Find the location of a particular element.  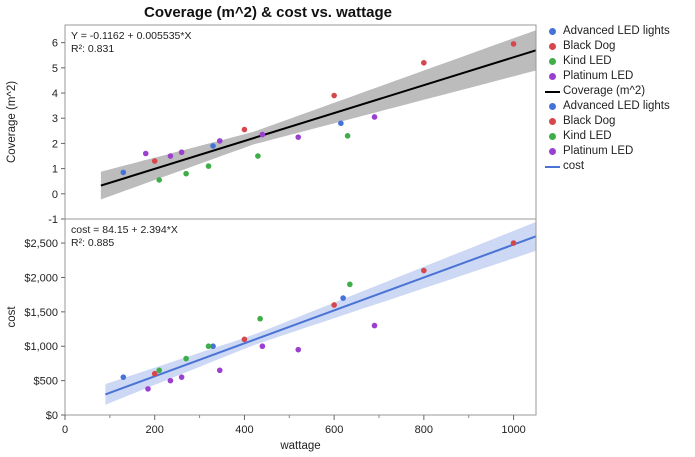

y-tick-label: $500 is located at coordinates (46, 382).